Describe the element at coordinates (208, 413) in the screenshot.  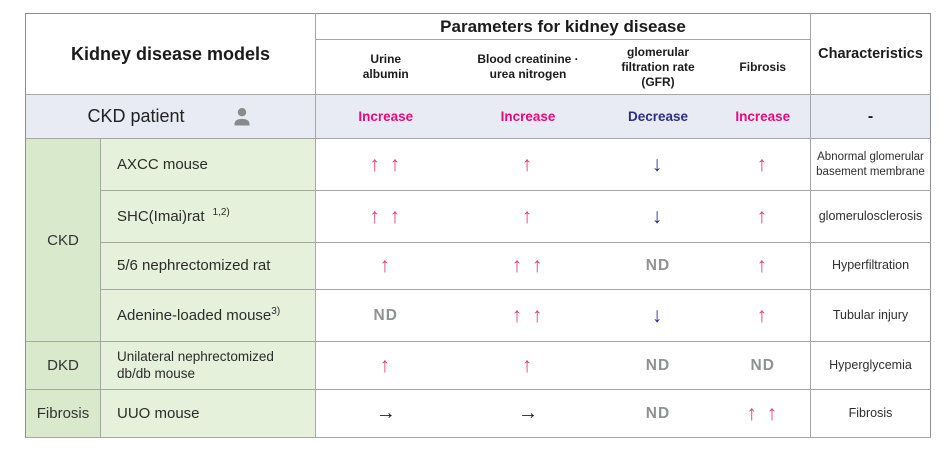
I see `model-uuo-mouse: UUO mouse` at that location.